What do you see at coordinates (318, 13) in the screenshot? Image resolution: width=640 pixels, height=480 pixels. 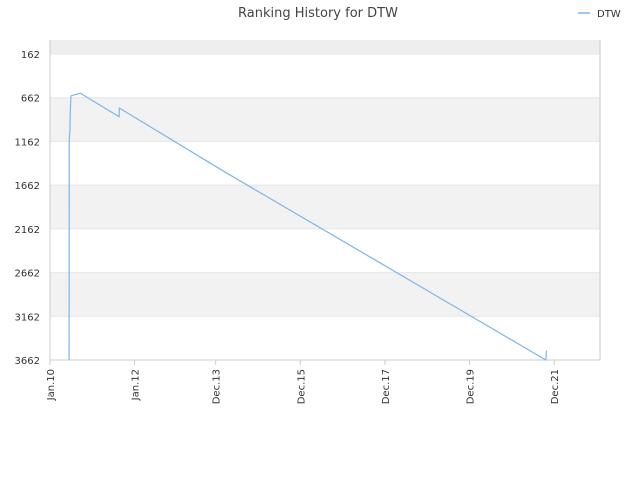 I see `chart-title: Ranking History for DTW` at bounding box center [318, 13].